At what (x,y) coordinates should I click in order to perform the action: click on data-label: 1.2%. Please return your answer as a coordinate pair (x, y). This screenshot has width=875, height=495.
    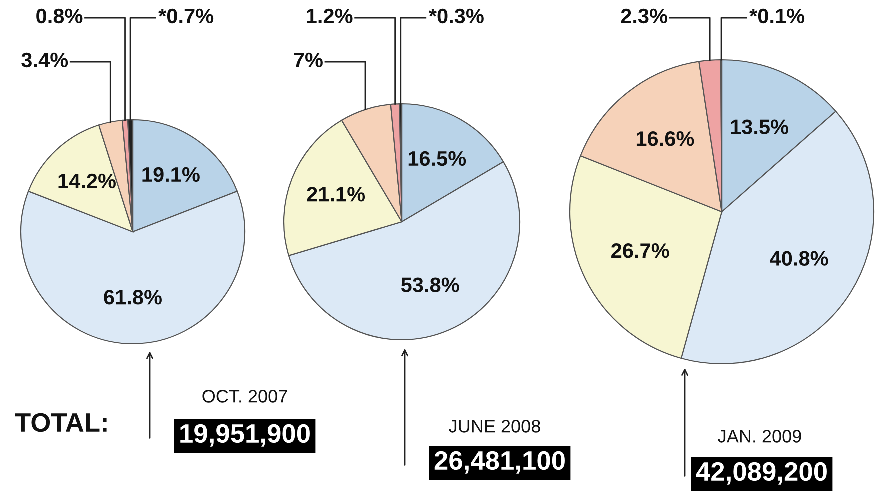
    Looking at the image, I should click on (330, 16).